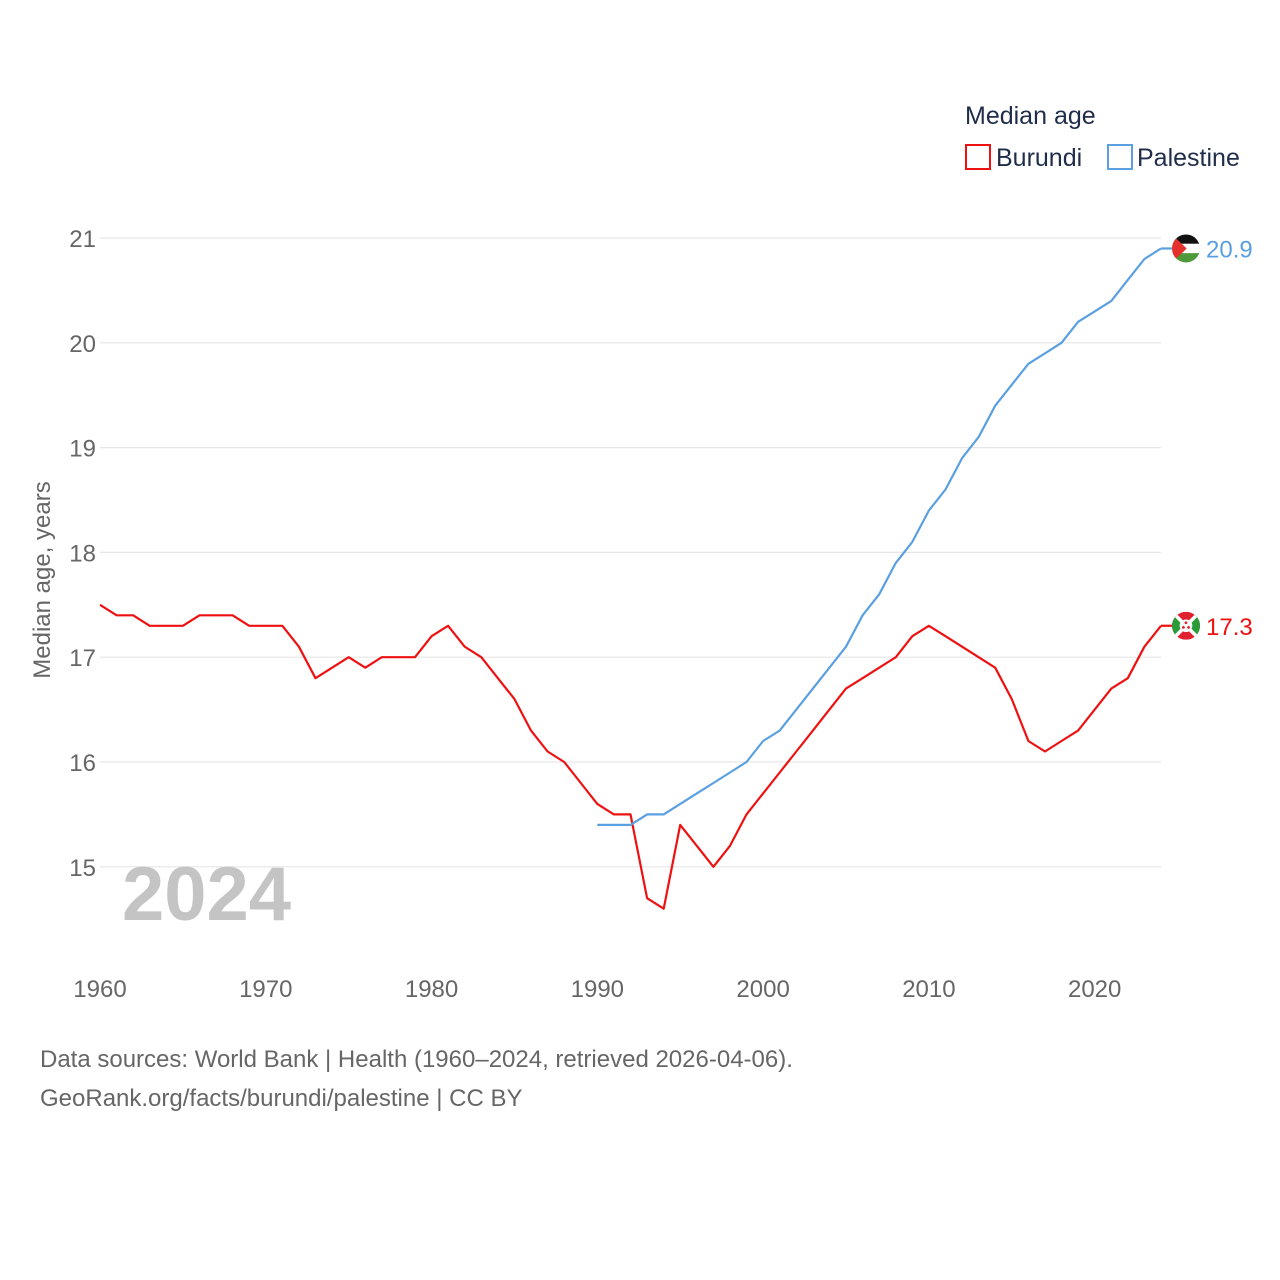  Describe the element at coordinates (1207, 437) in the screenshot. I see `end-markers: 17.3 20.9` at that location.